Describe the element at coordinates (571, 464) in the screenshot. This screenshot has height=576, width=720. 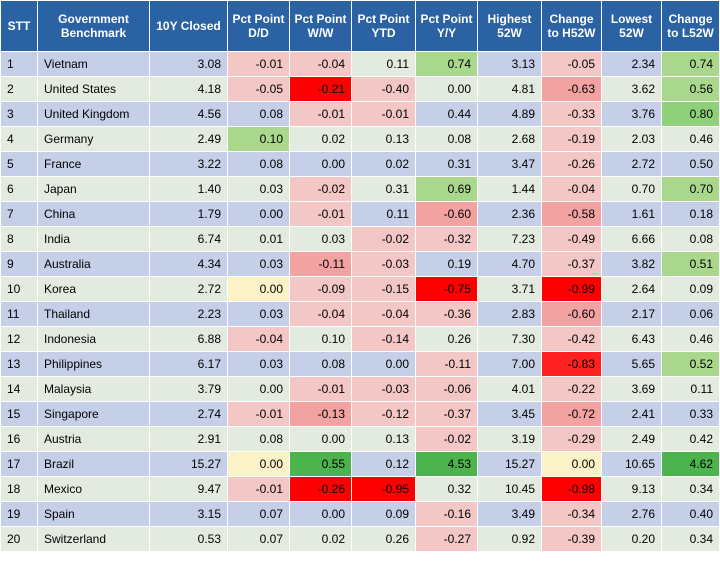
I see `cell-change-h52w: 0.00` at that location.